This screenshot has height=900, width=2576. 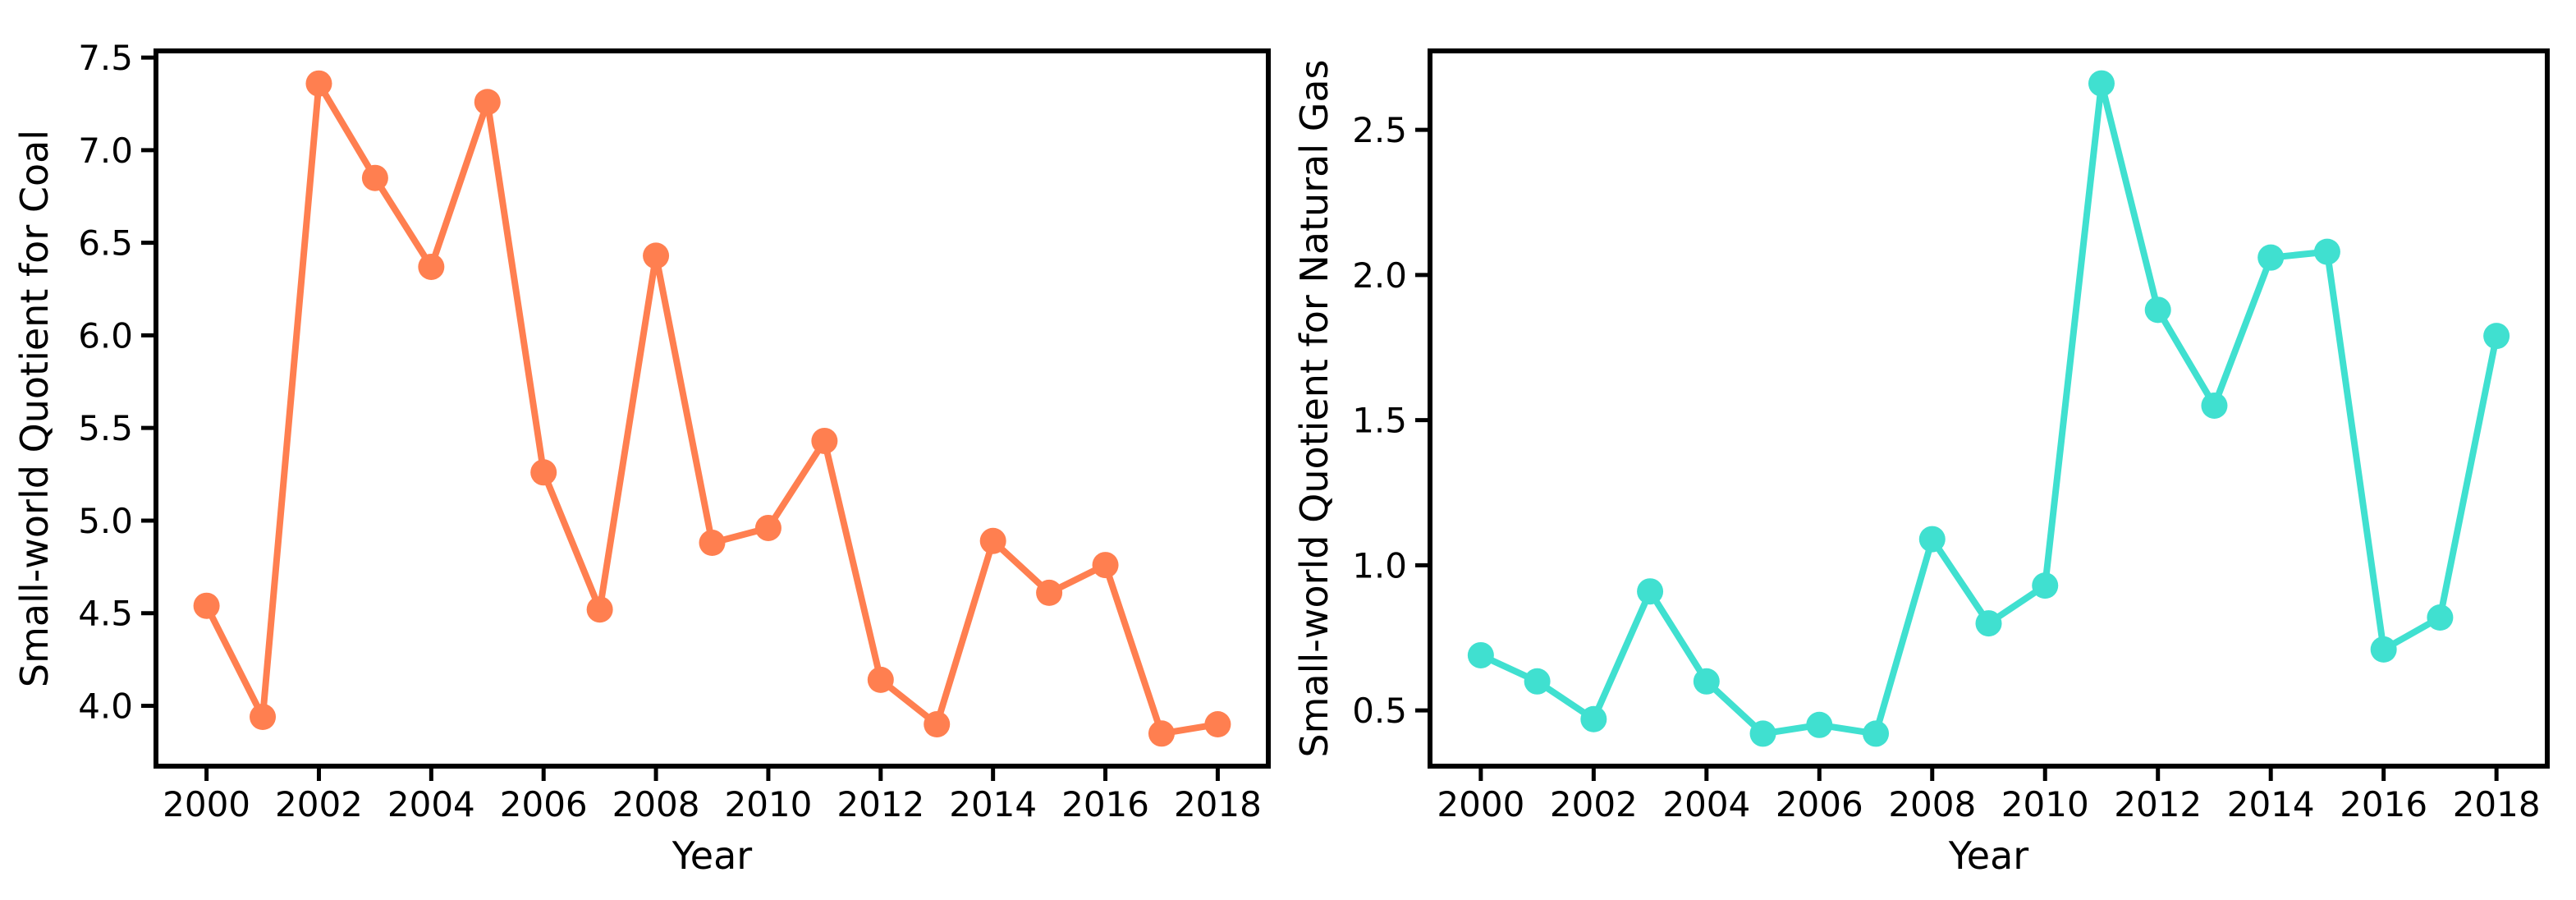 I want to click on y-tick-label: 5.0, so click(x=106, y=521).